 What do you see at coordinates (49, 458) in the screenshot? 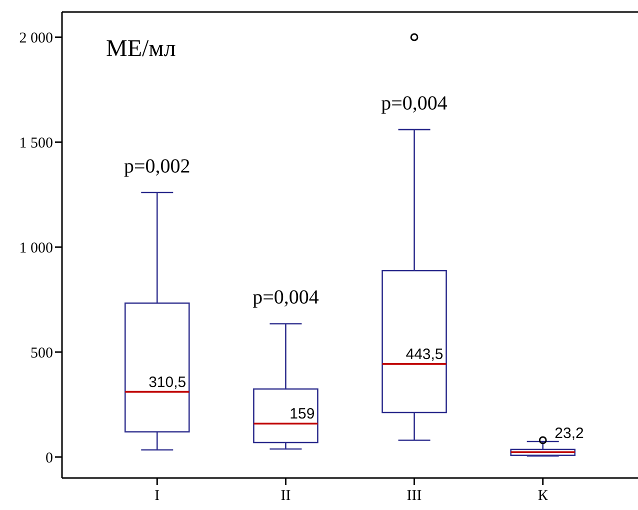
I see `y-tick-label: 0` at bounding box center [49, 458].